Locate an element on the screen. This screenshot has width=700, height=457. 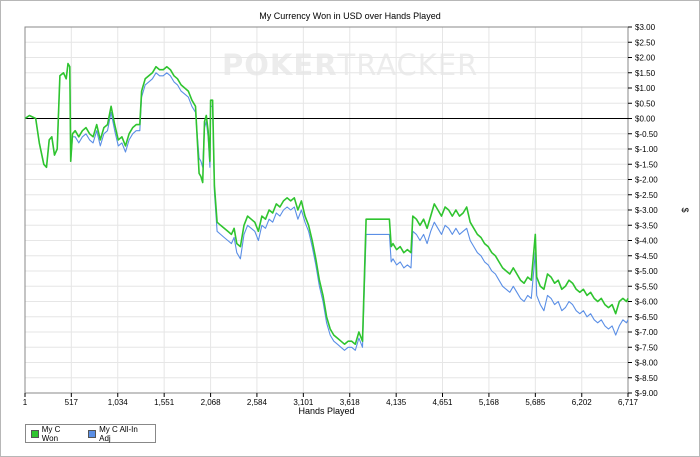
legend-item-allin: My C All-In Adj is located at coordinates (118, 434).